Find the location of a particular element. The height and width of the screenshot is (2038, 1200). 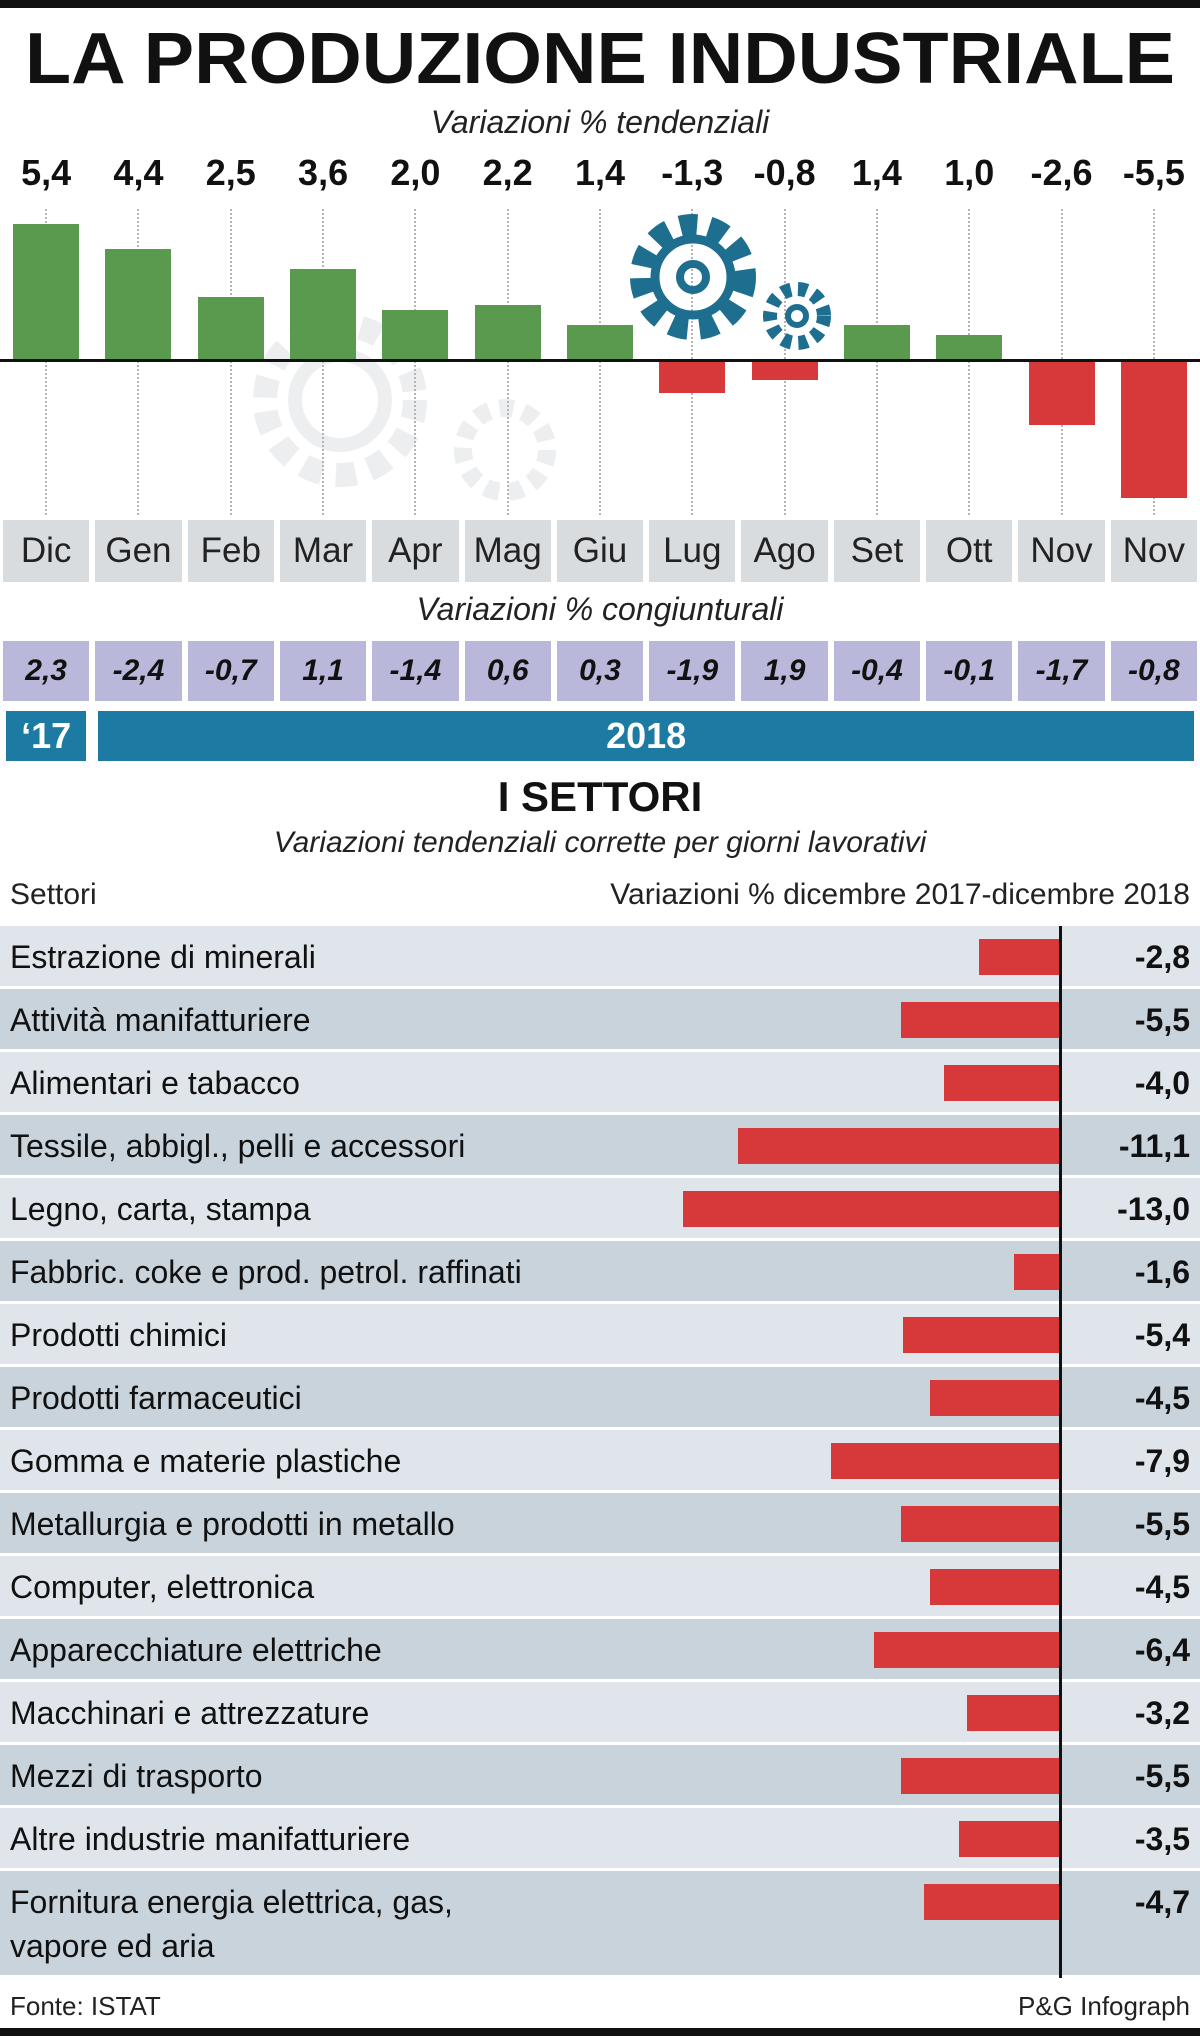

bottom-rule is located at coordinates (600, 2032).